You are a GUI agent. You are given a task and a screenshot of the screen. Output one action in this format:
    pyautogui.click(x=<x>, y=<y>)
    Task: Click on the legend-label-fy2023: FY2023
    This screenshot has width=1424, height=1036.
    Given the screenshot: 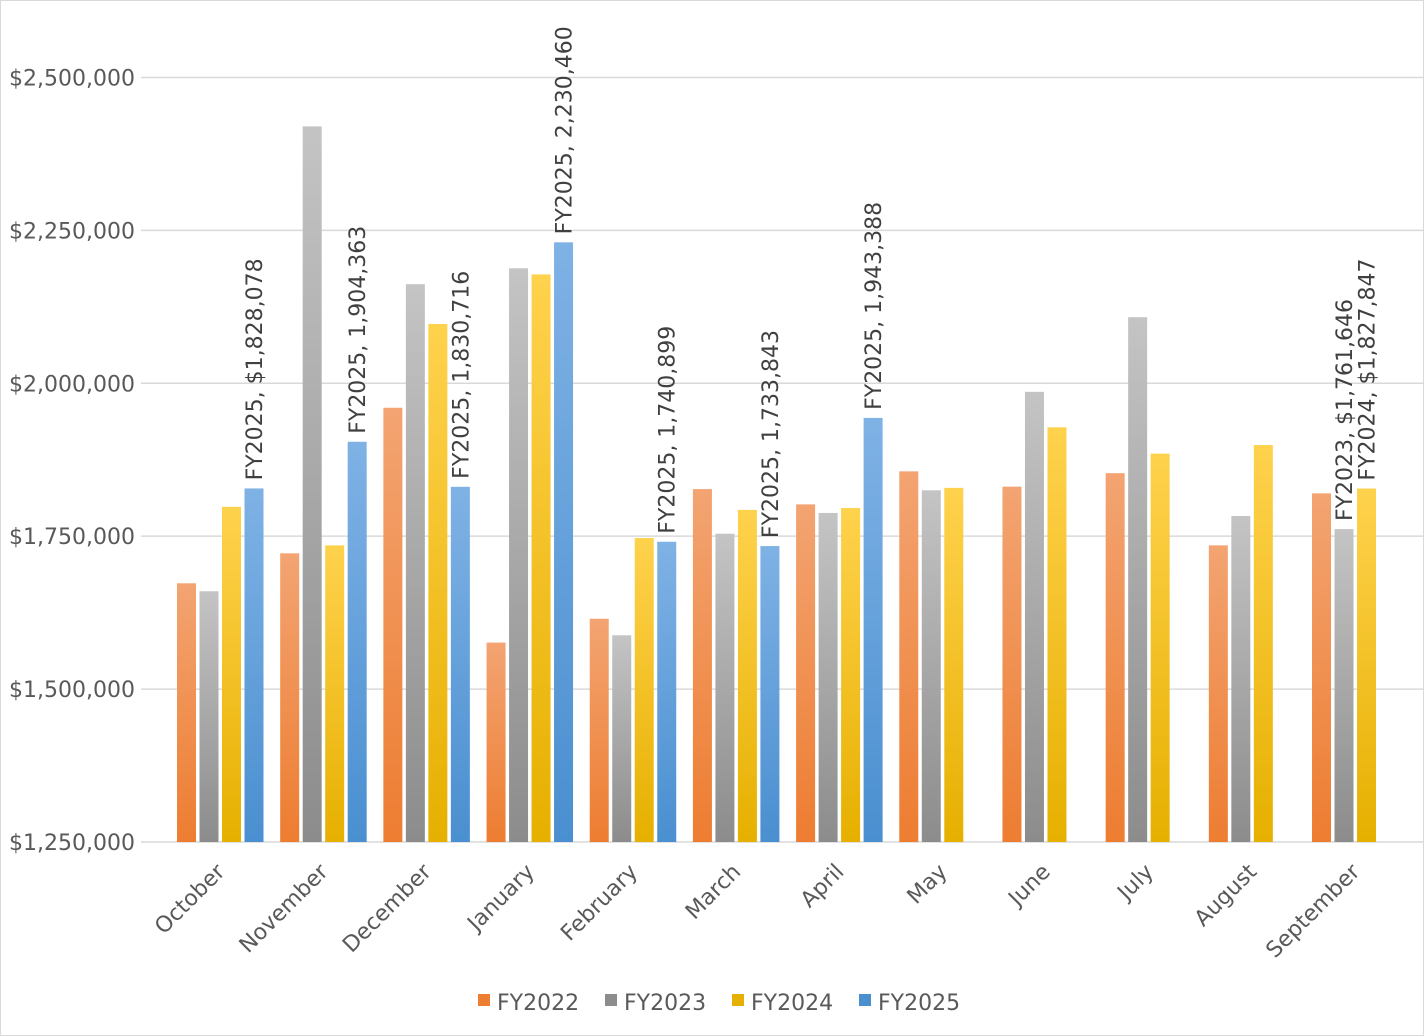 What is the action you would take?
    pyautogui.click(x=665, y=1003)
    